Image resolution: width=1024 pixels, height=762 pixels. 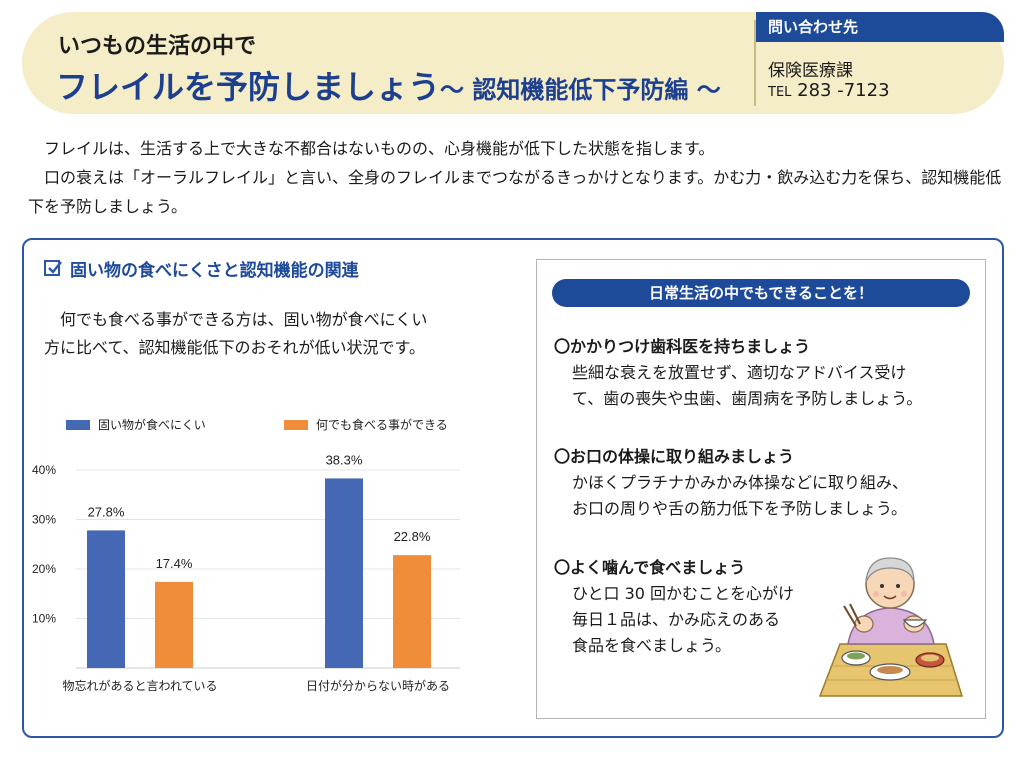 What do you see at coordinates (174, 563) in the screenshot?
I see `data-label: 17.4%` at bounding box center [174, 563].